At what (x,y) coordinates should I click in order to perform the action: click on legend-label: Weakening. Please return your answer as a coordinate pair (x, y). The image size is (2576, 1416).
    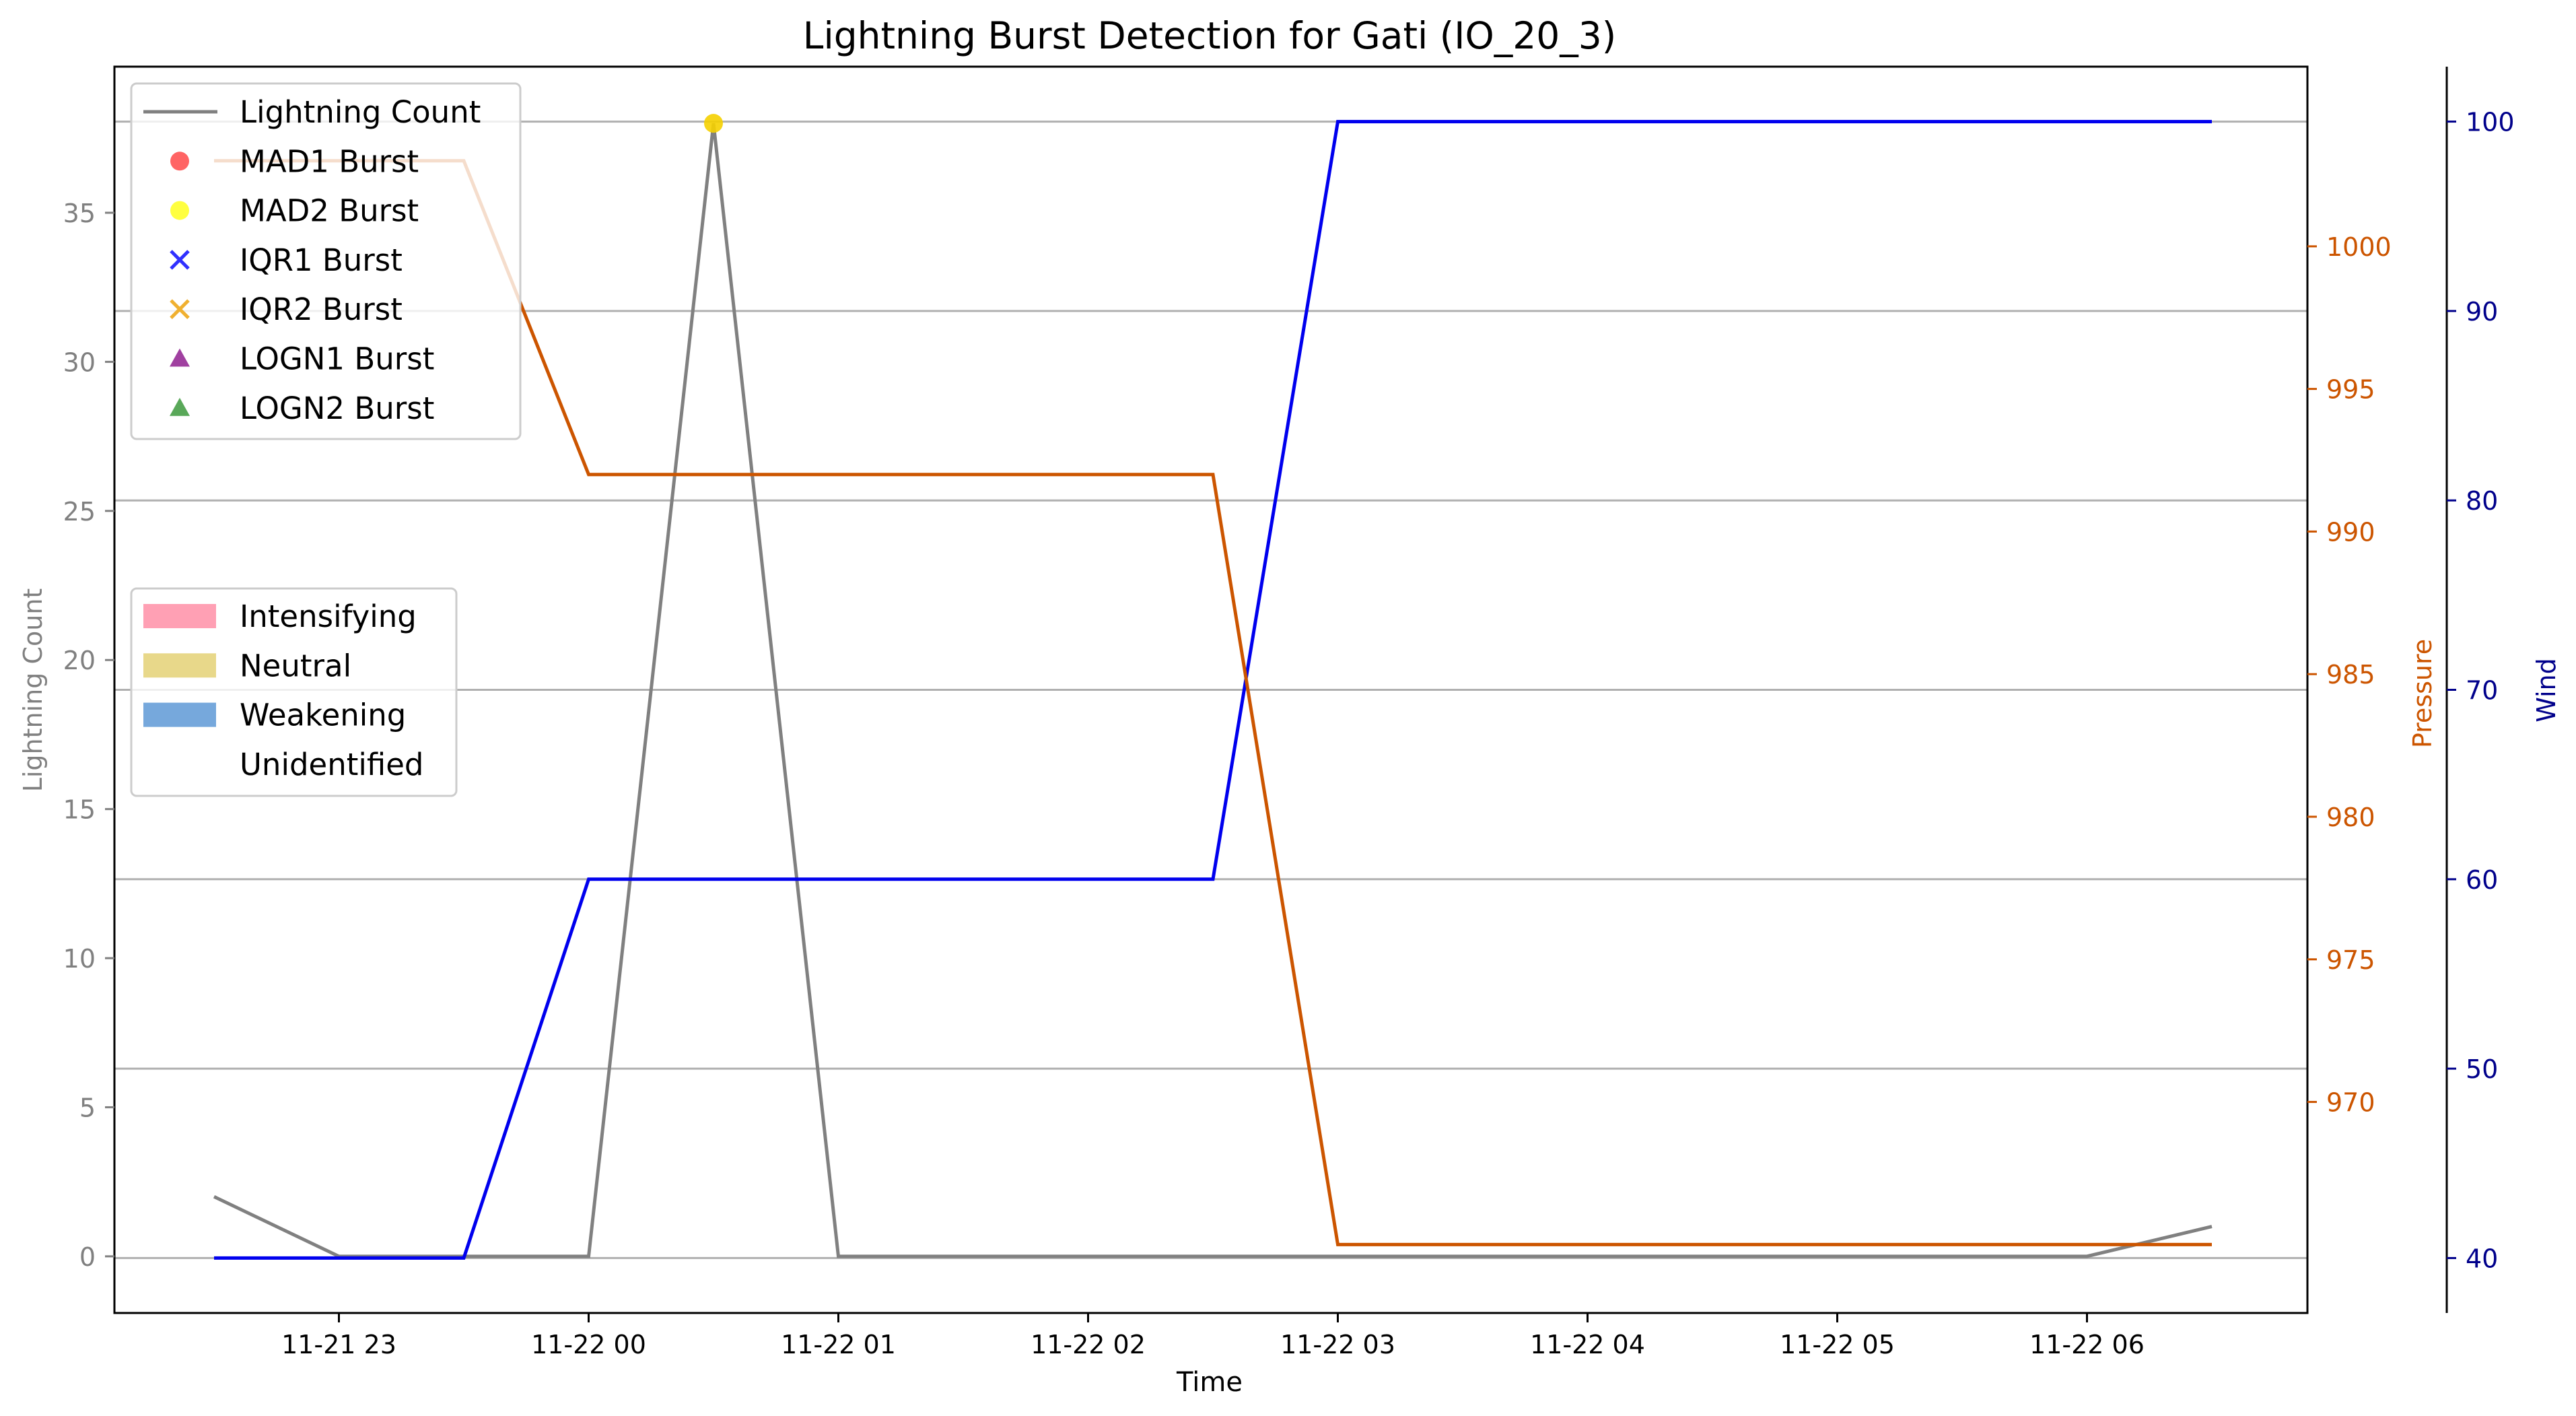
    Looking at the image, I should click on (323, 715).